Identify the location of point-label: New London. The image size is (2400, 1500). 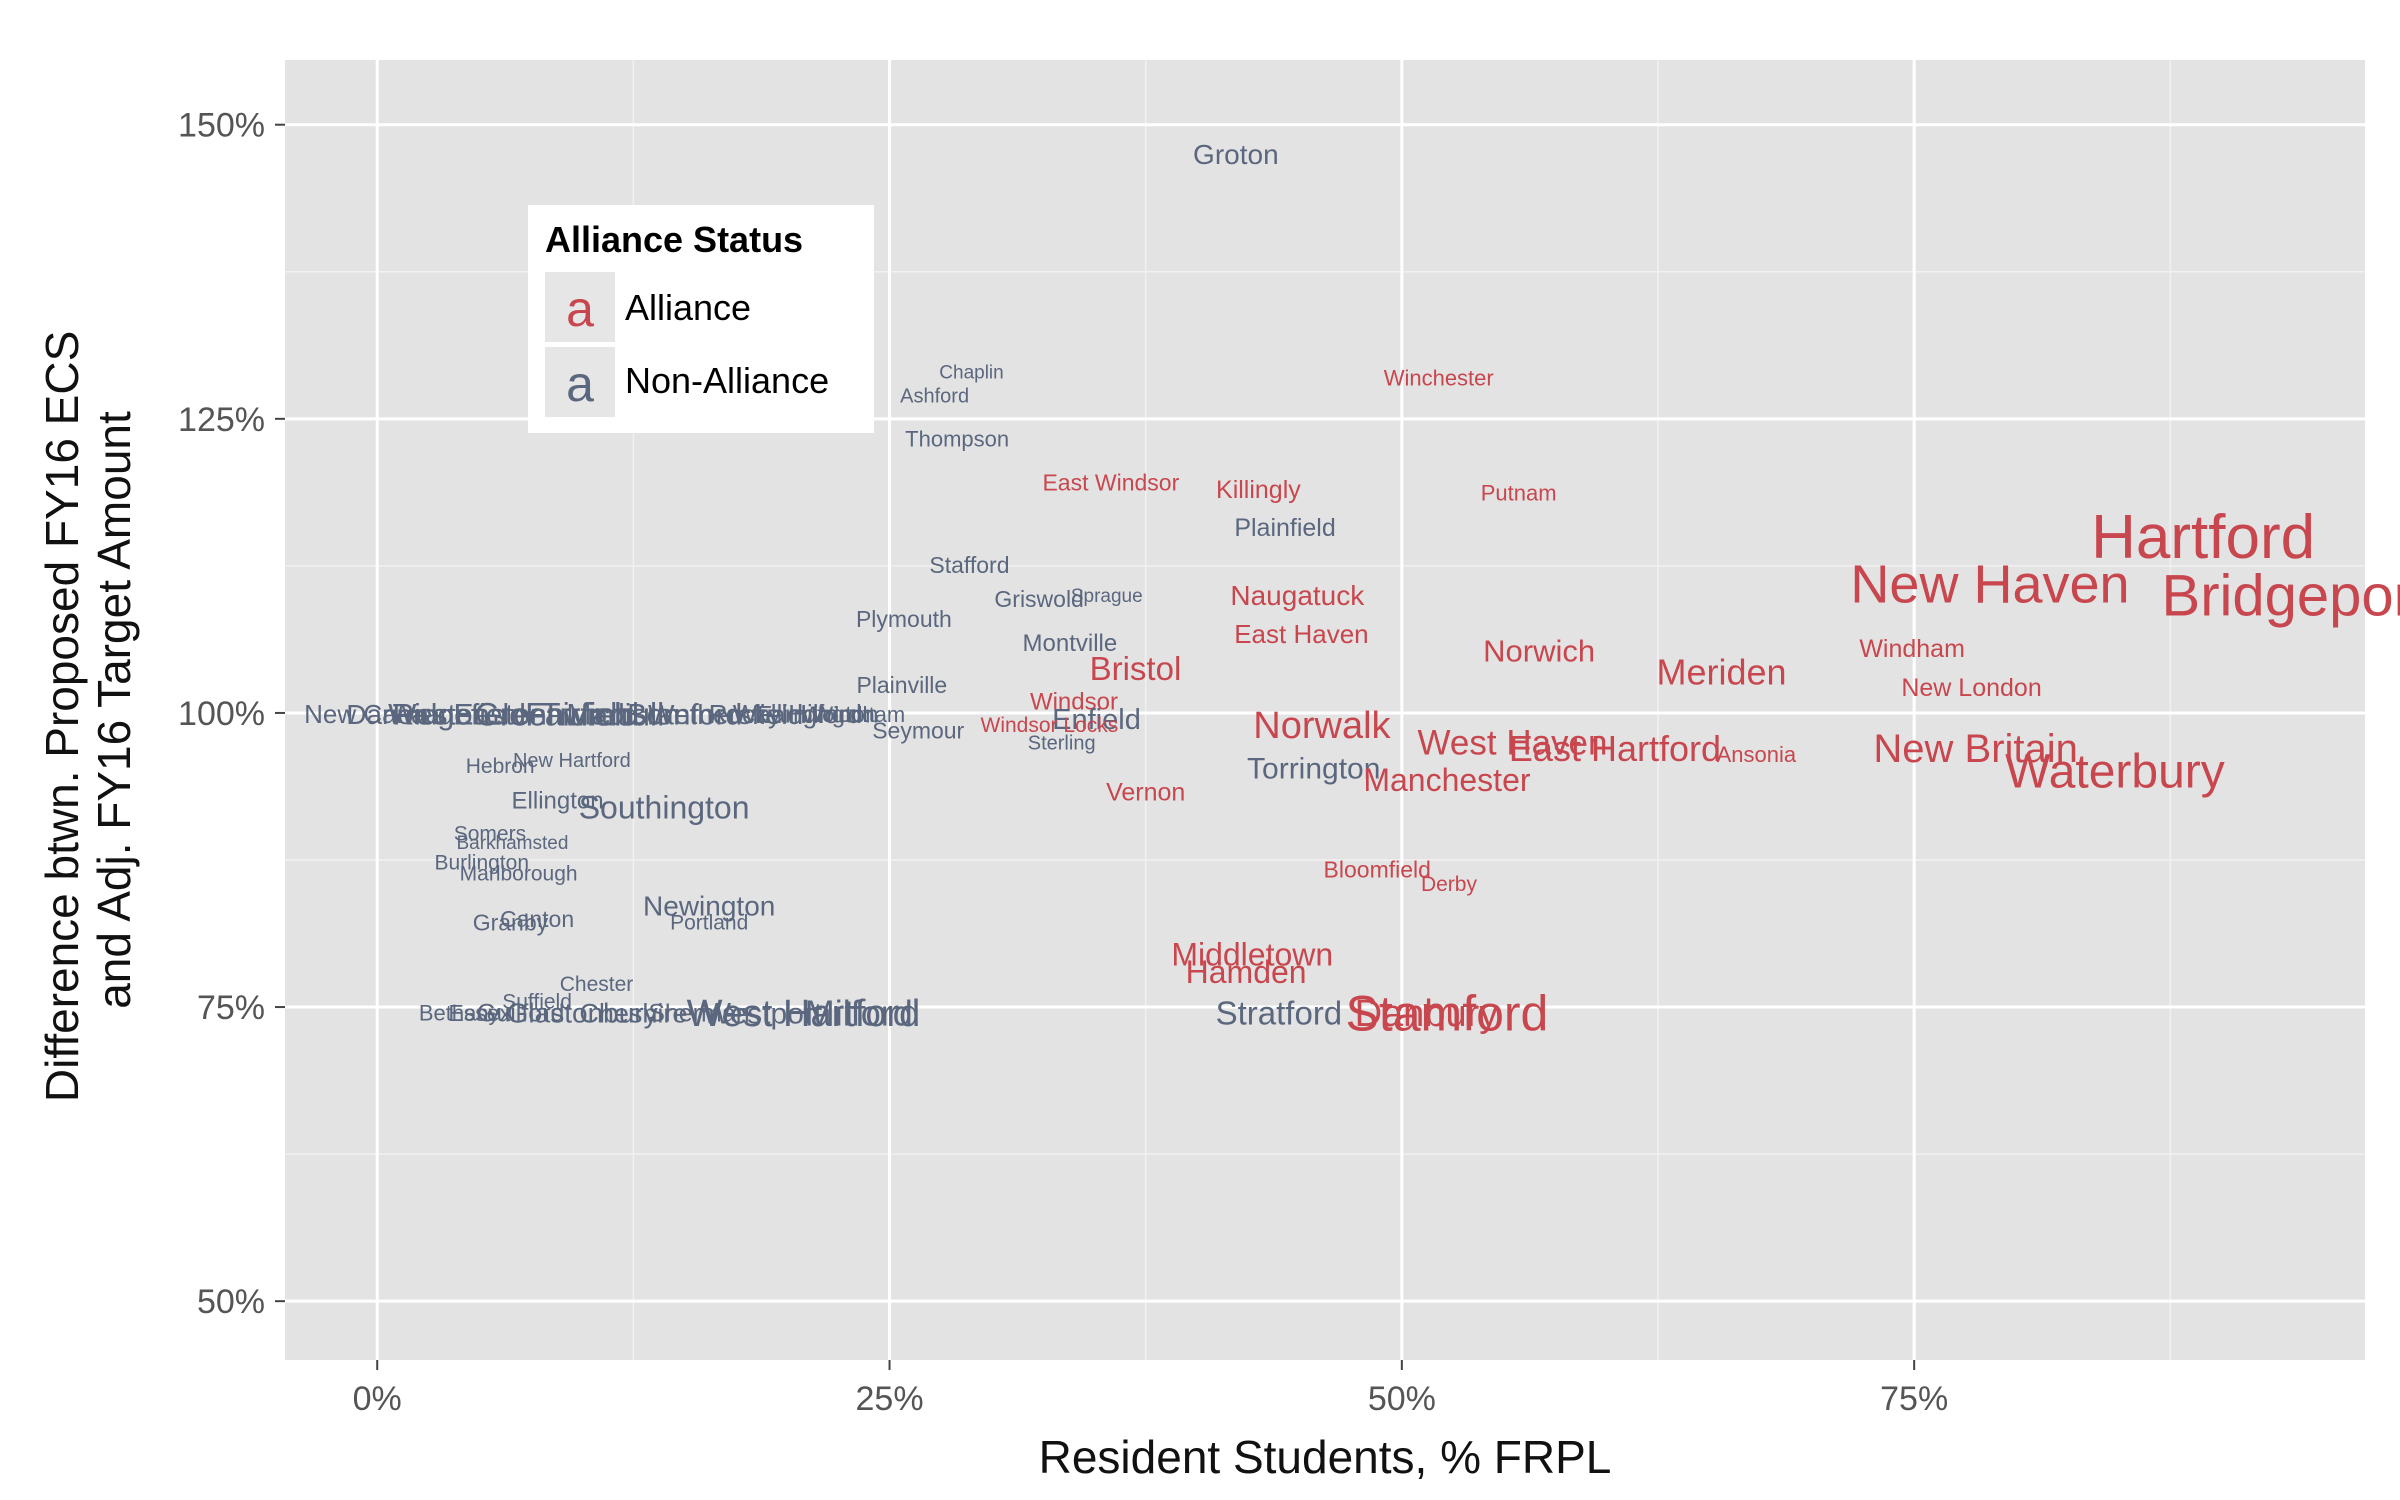
(1971, 688).